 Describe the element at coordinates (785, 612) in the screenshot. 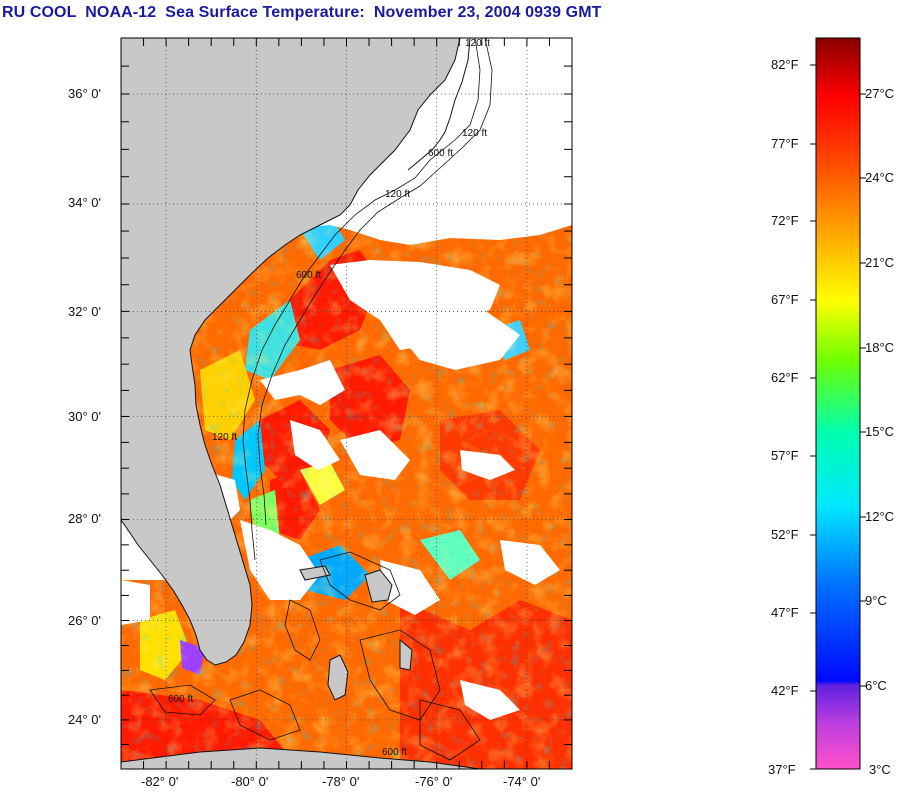

I see `colorbar-fahrenheit-label: 47°F` at that location.